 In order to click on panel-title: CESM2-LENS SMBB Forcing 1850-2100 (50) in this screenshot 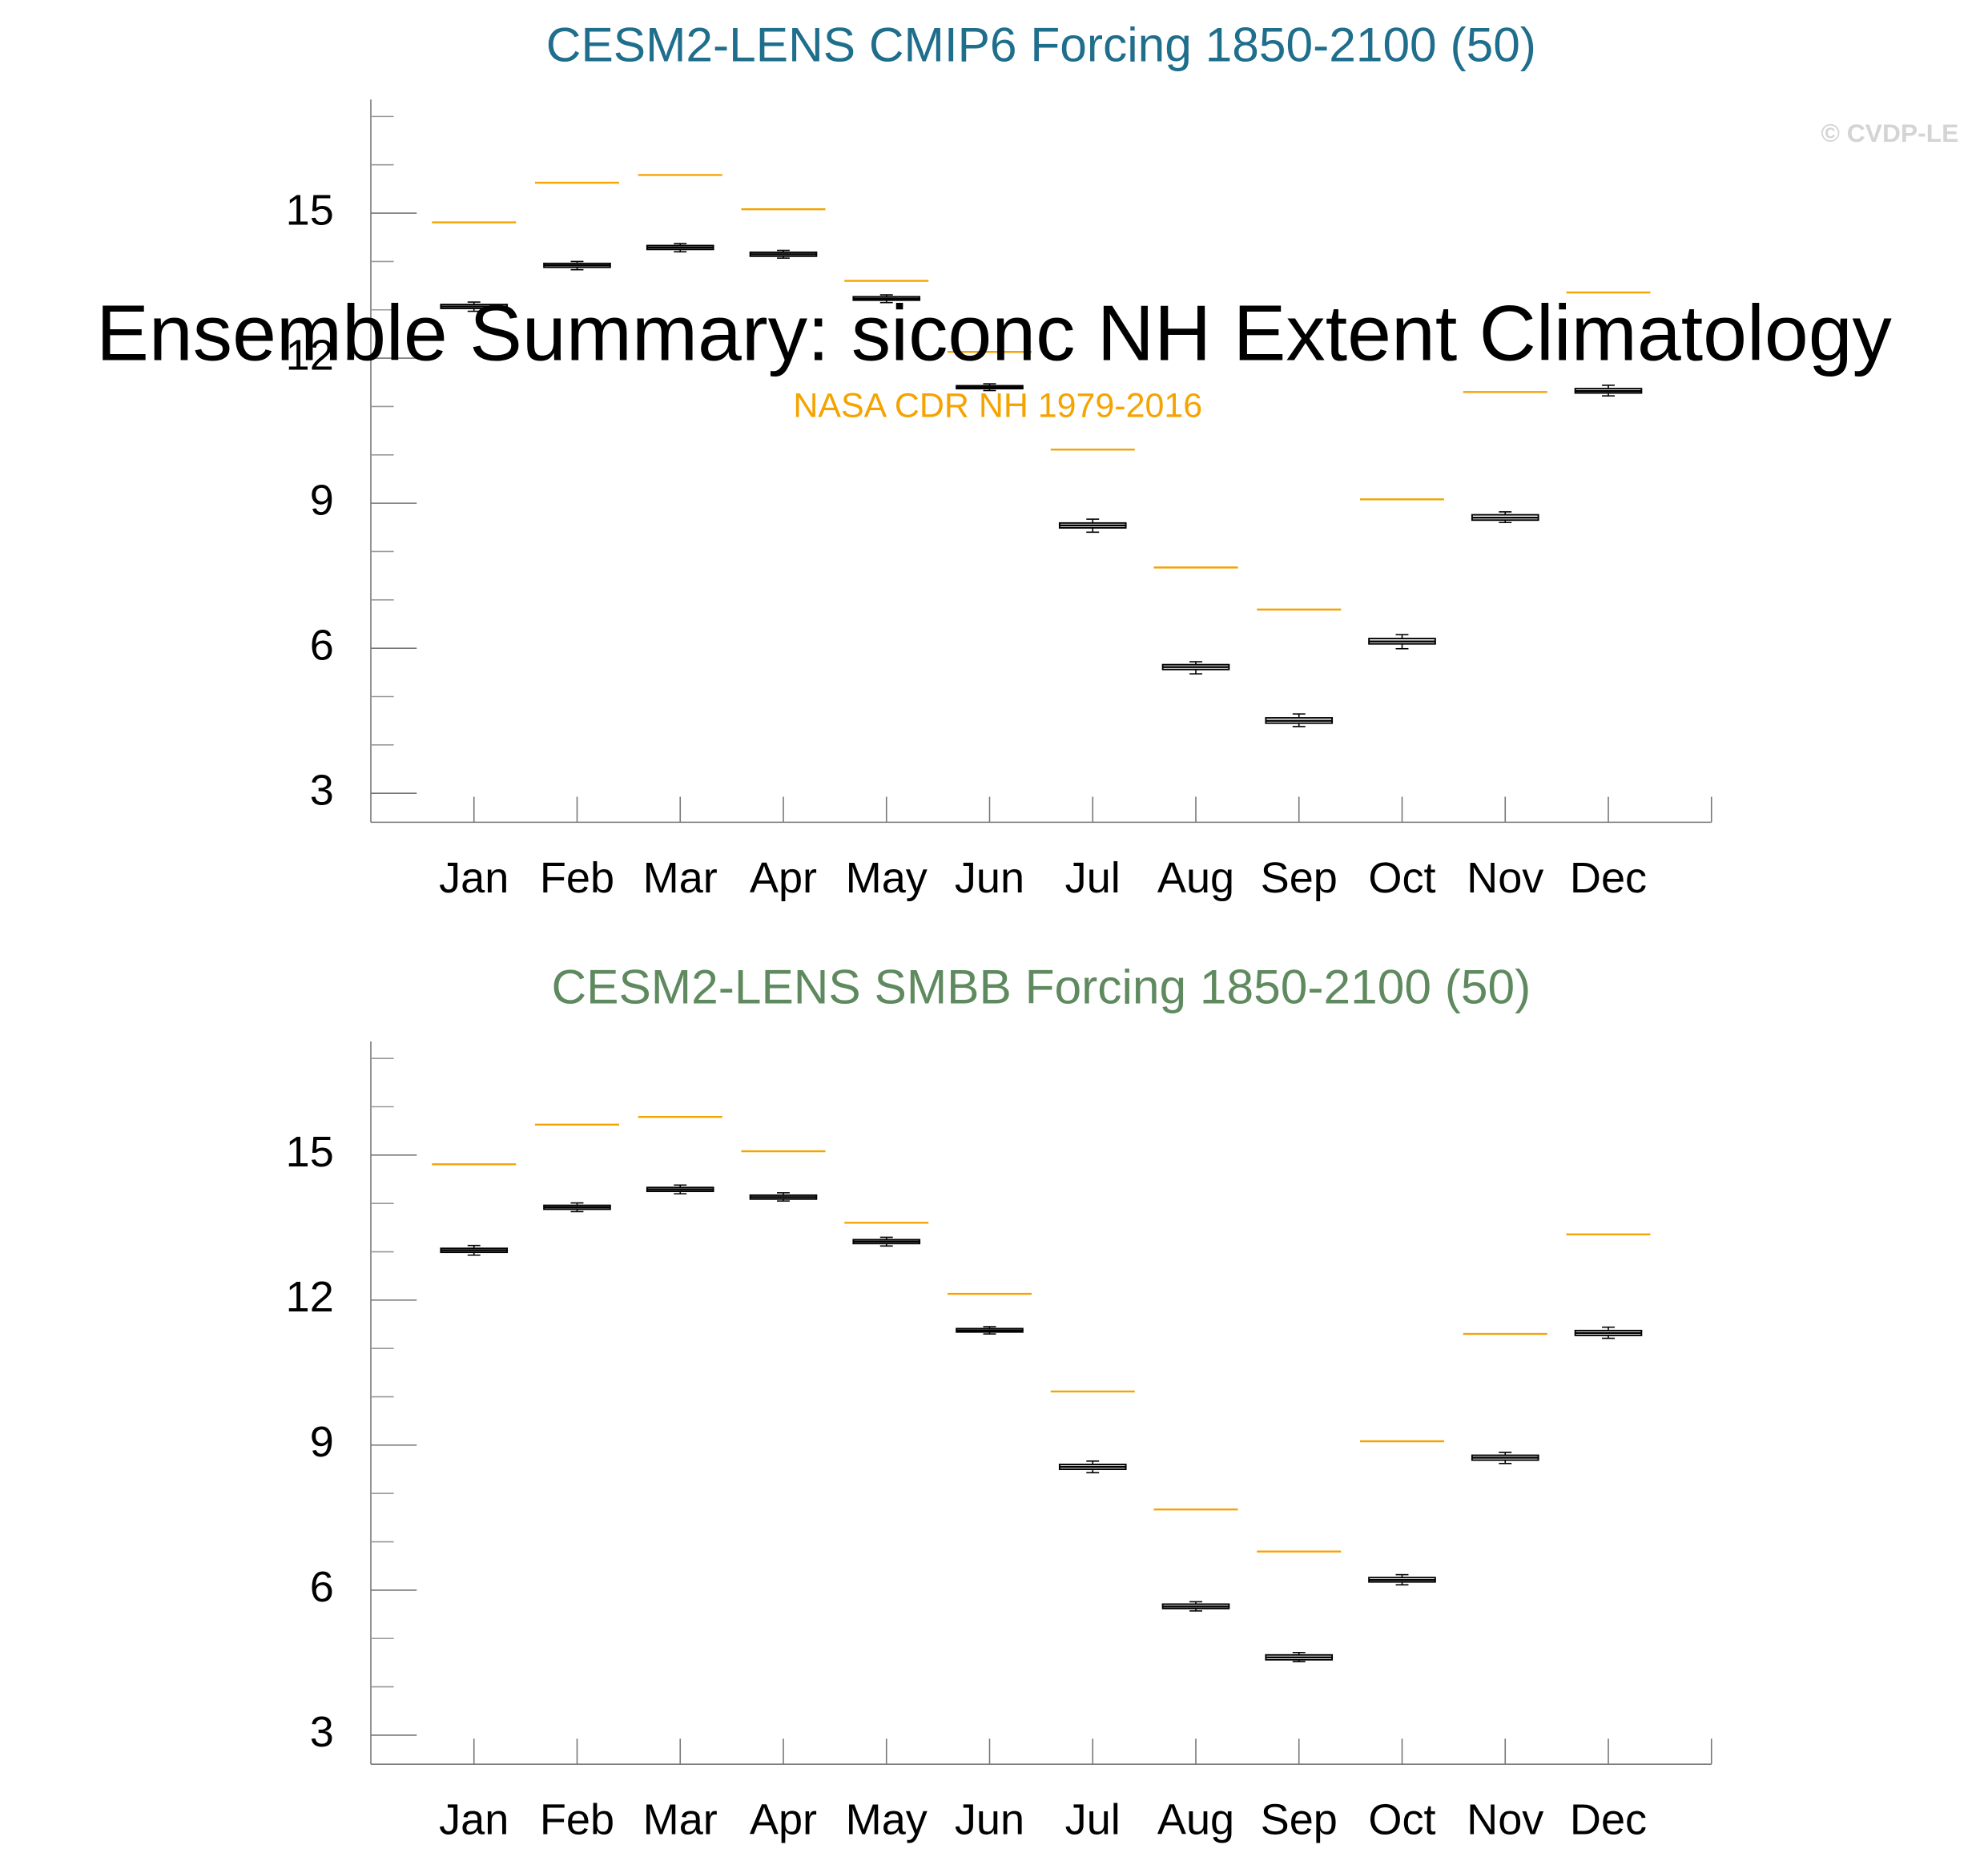, I will do `click(1041, 986)`.